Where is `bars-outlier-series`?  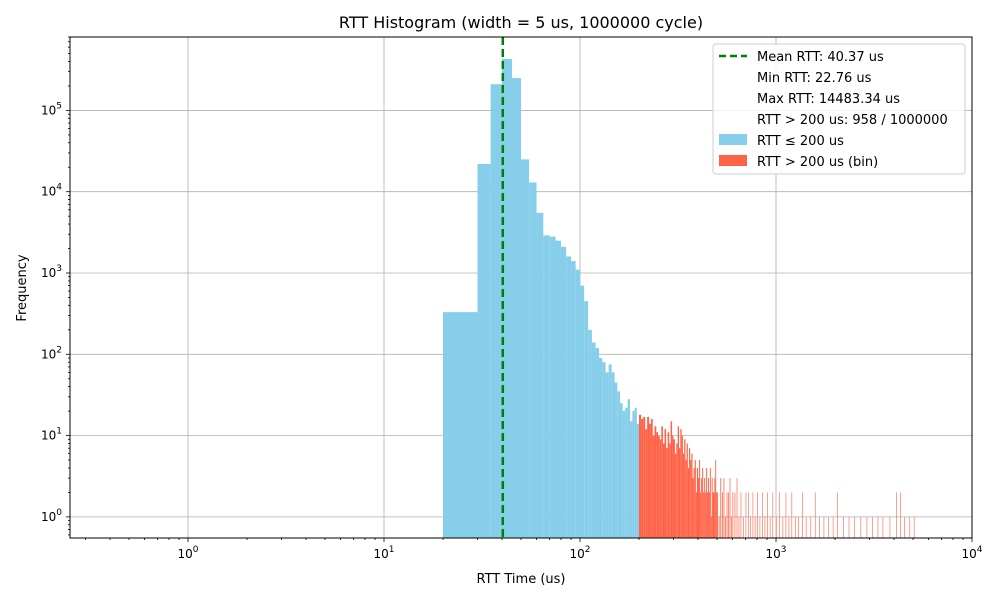 bars-outlier-series is located at coordinates (777, 476).